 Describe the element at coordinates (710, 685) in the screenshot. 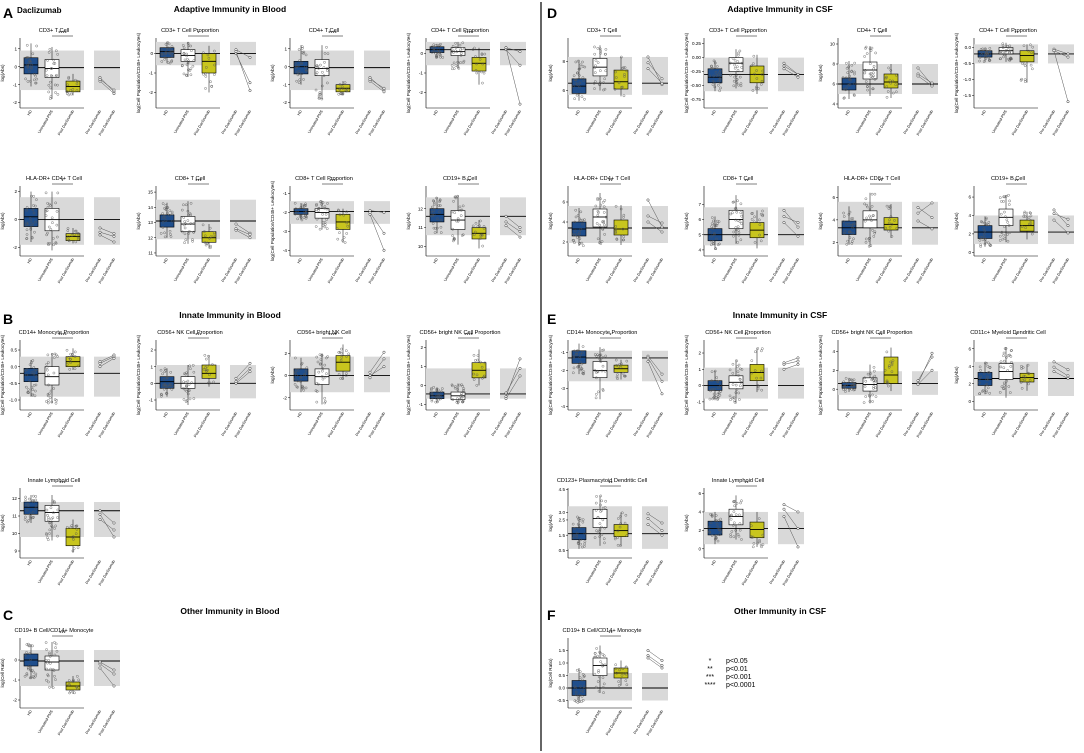

I see `legend-stars: ****` at that location.